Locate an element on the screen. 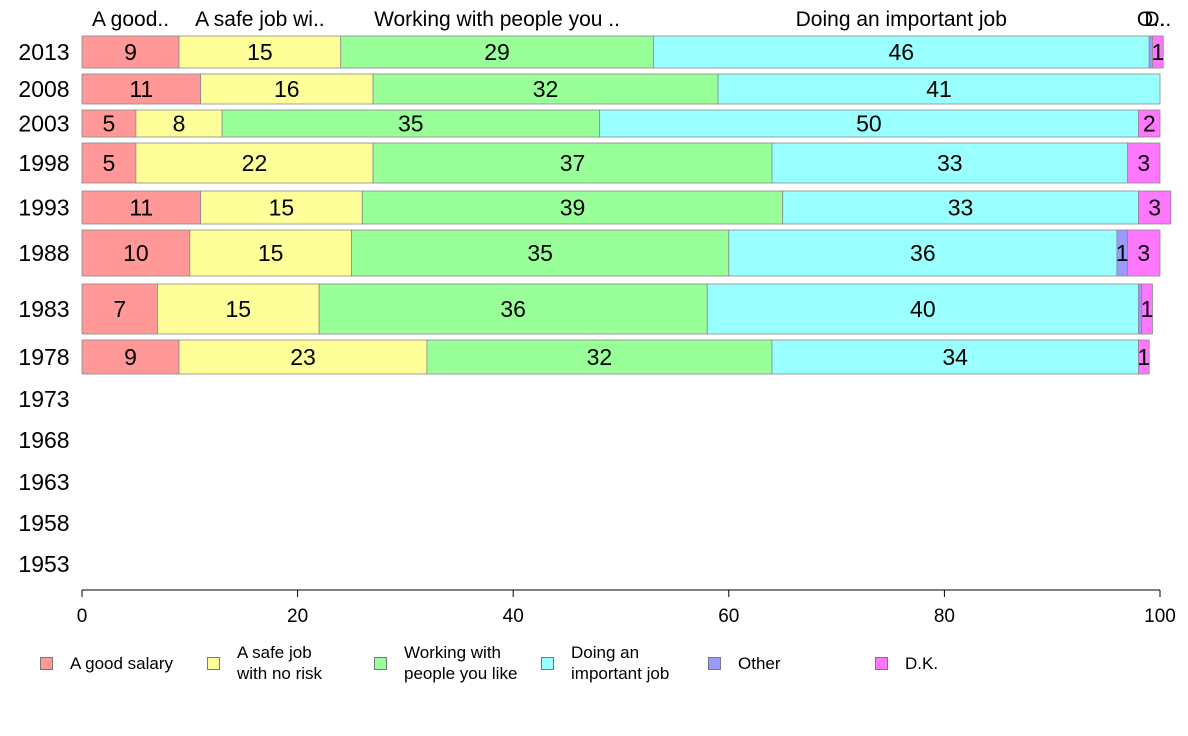  data-label: 22 is located at coordinates (255, 163).